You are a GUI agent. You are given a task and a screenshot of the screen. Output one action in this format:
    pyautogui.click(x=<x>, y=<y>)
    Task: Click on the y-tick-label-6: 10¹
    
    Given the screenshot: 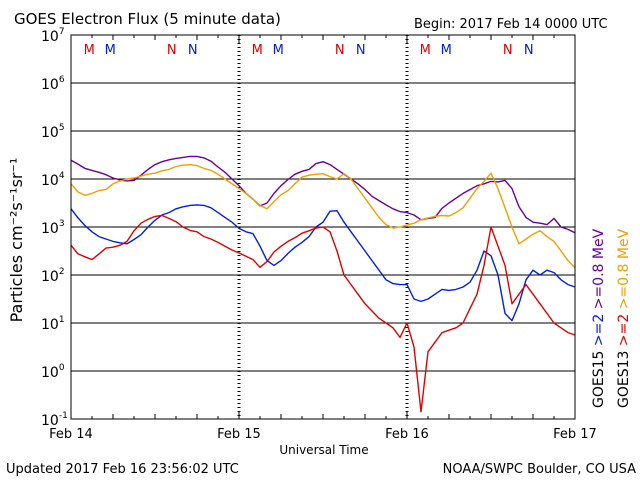 What is the action you would take?
    pyautogui.click(x=53, y=324)
    